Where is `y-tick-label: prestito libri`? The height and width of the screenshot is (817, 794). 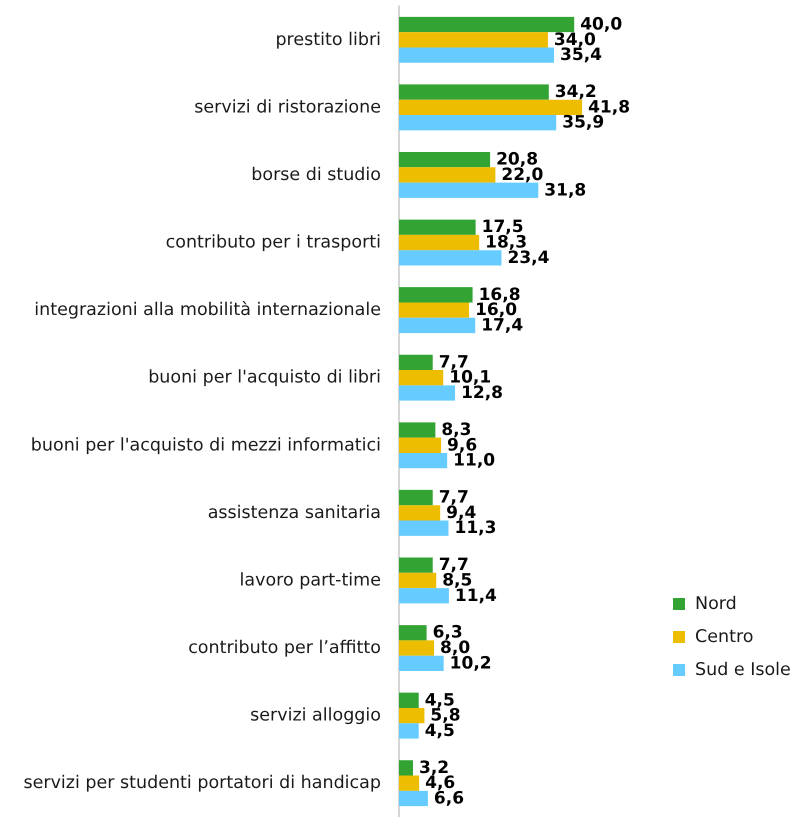 y-tick-label: prestito libri is located at coordinates (328, 40).